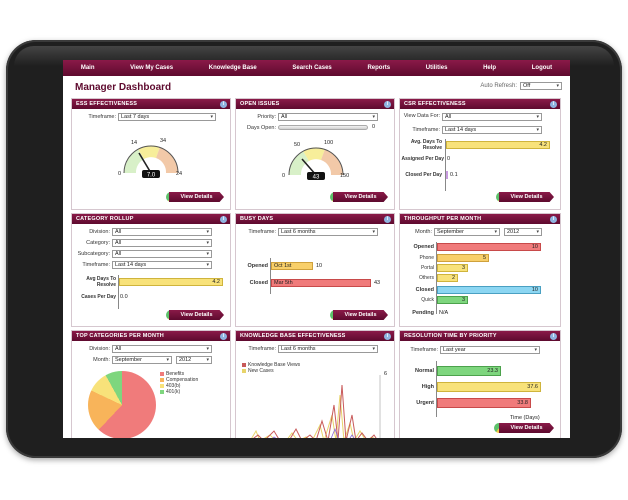  I want to click on legend-401k: 401(k), so click(173, 392).